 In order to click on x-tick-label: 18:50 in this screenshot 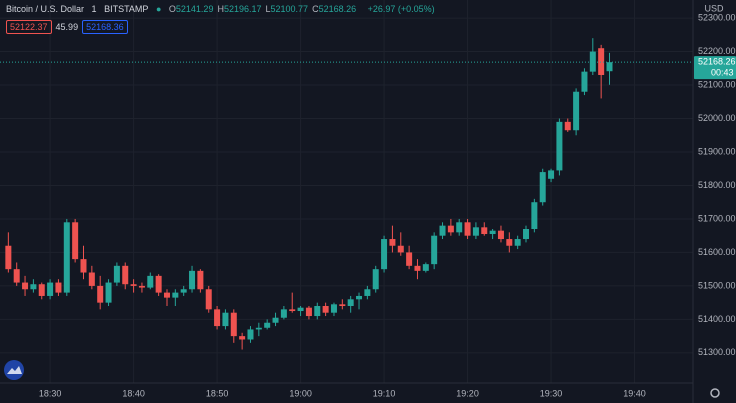, I will do `click(217, 393)`.